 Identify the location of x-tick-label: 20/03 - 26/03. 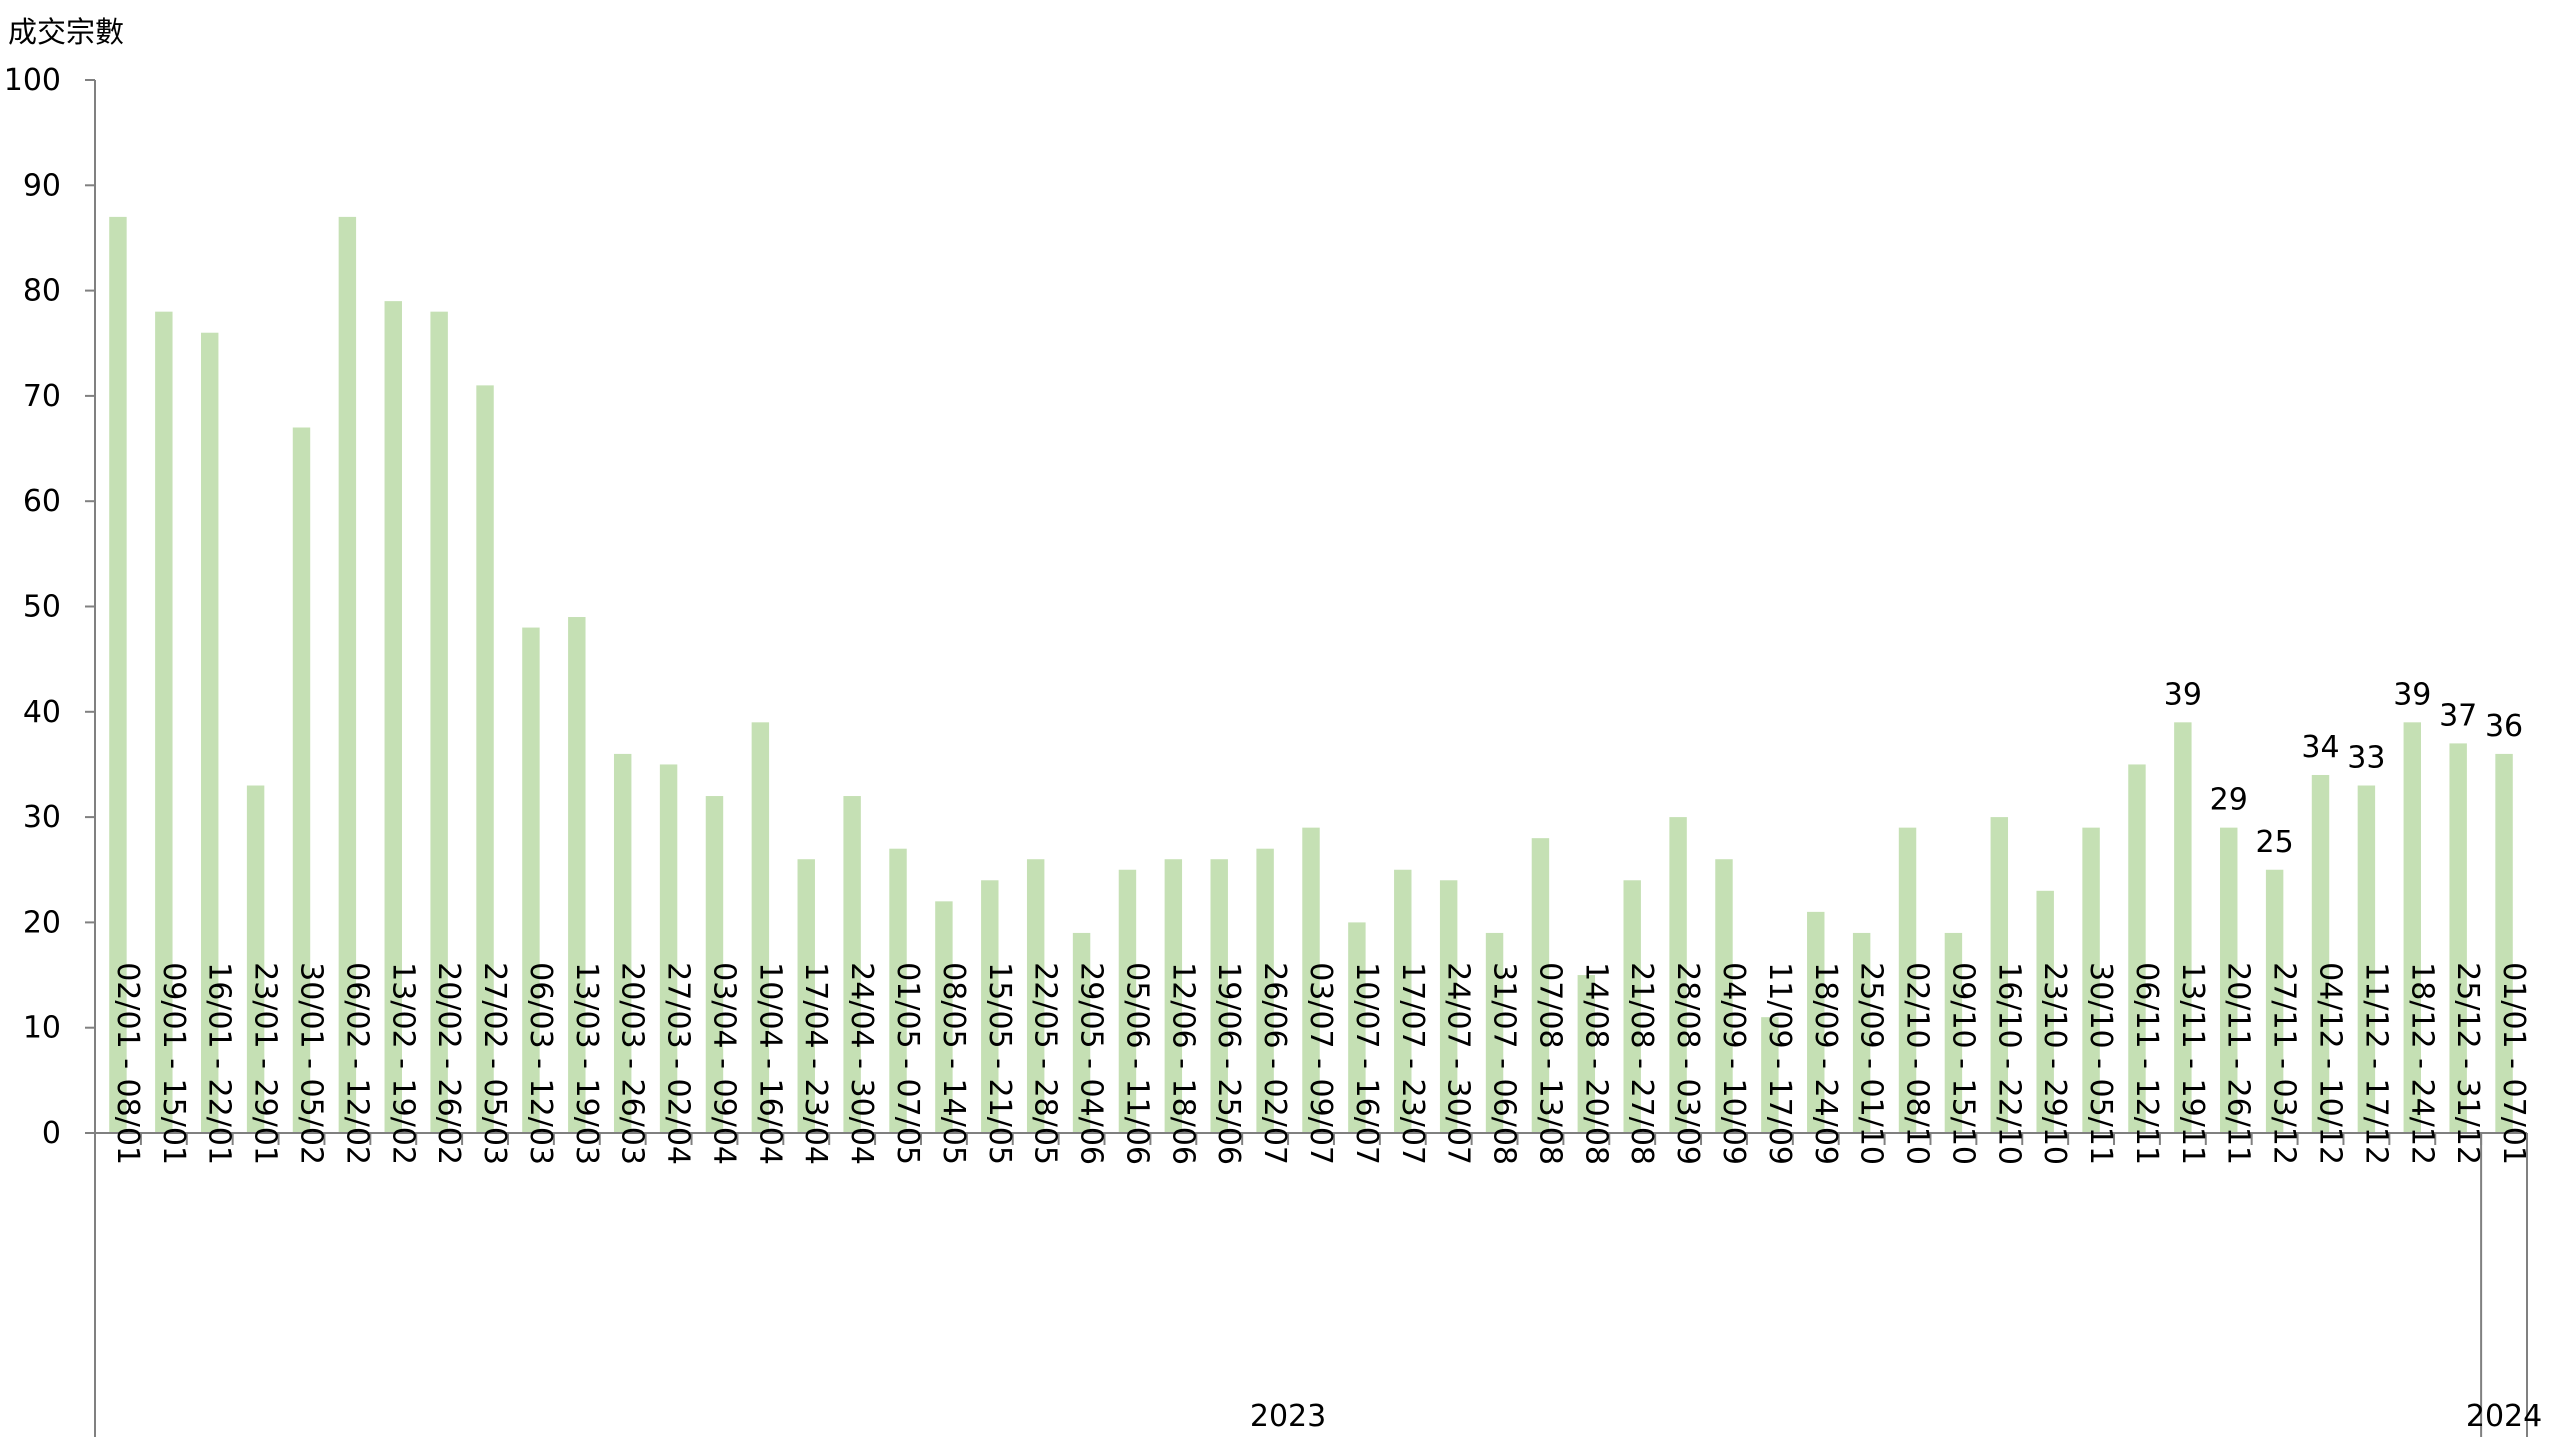
(632, 1063).